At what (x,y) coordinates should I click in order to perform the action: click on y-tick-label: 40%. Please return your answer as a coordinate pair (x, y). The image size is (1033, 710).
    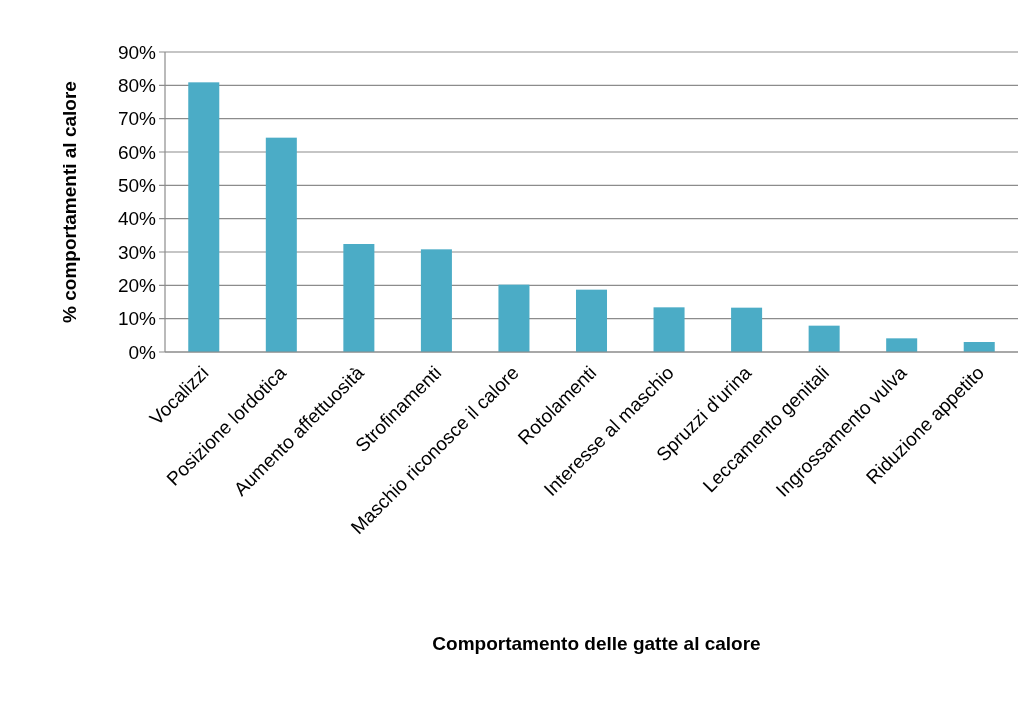
    Looking at the image, I should click on (137, 219).